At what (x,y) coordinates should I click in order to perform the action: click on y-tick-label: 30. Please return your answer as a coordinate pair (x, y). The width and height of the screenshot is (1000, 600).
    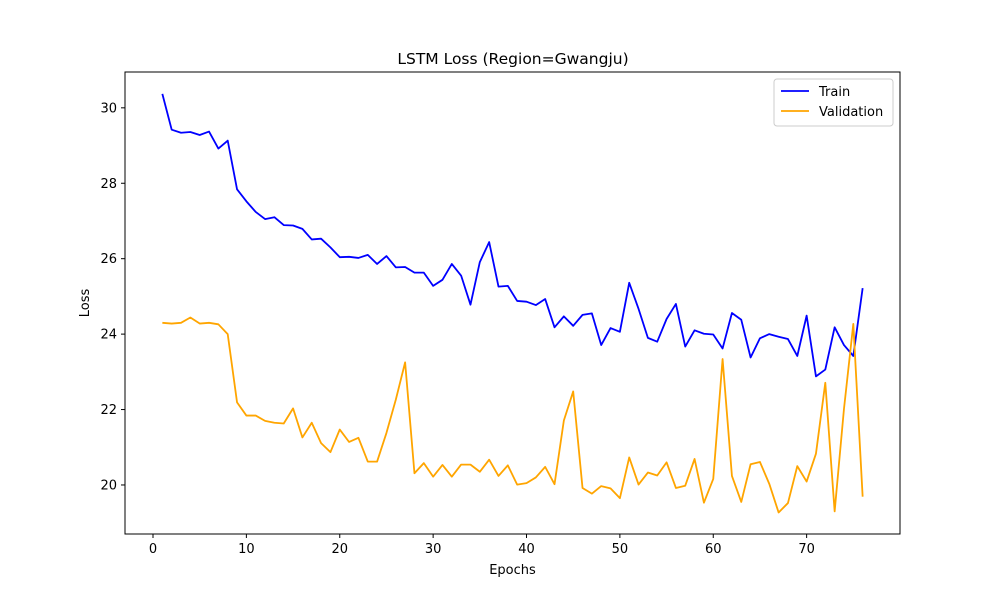
    Looking at the image, I should click on (108, 108).